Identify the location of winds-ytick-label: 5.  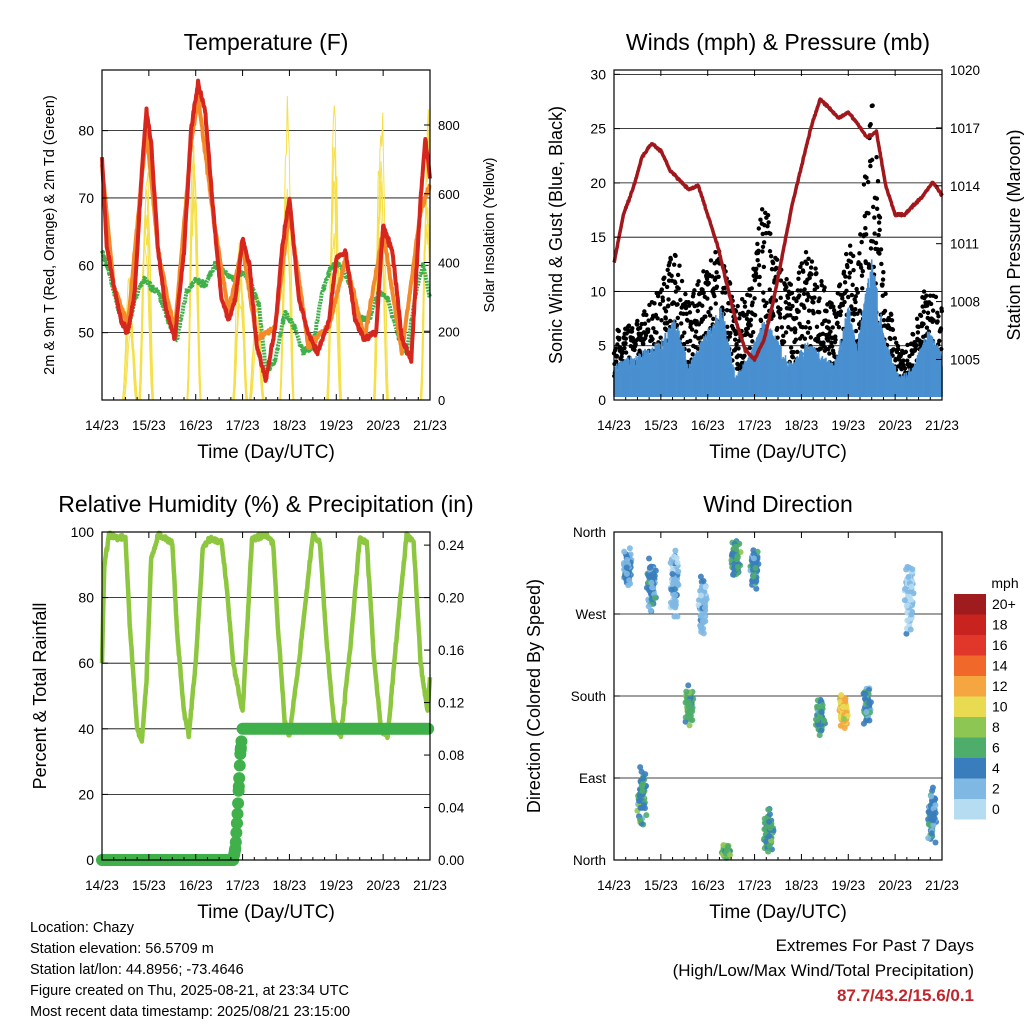
(602, 346).